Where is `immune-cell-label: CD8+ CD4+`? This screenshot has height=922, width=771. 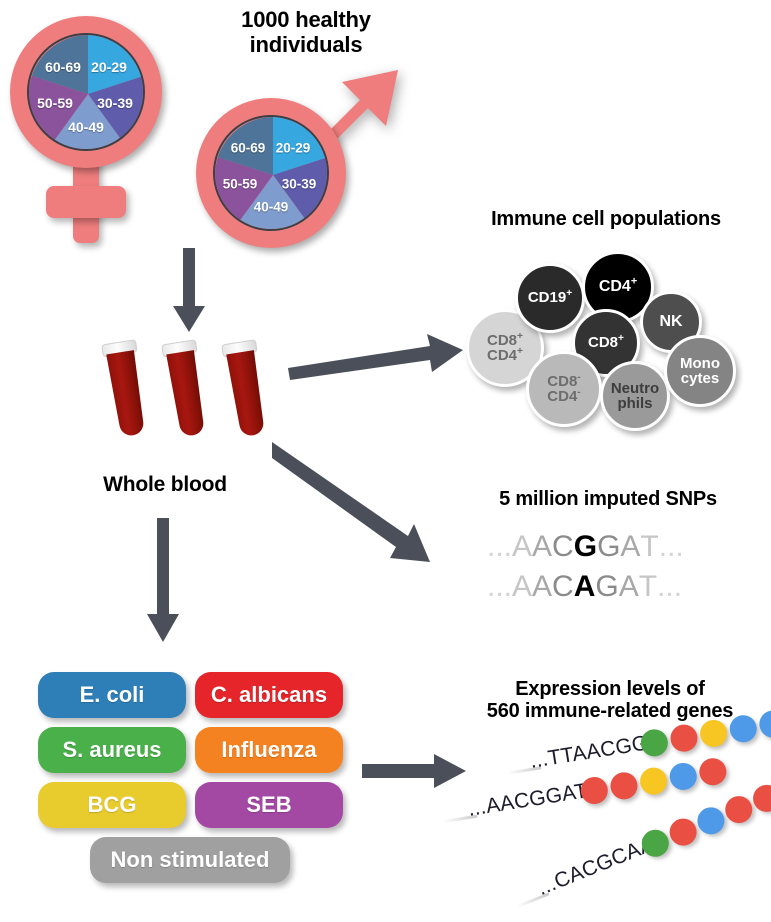
immune-cell-label: CD8+ CD4+ is located at coordinates (505, 347).